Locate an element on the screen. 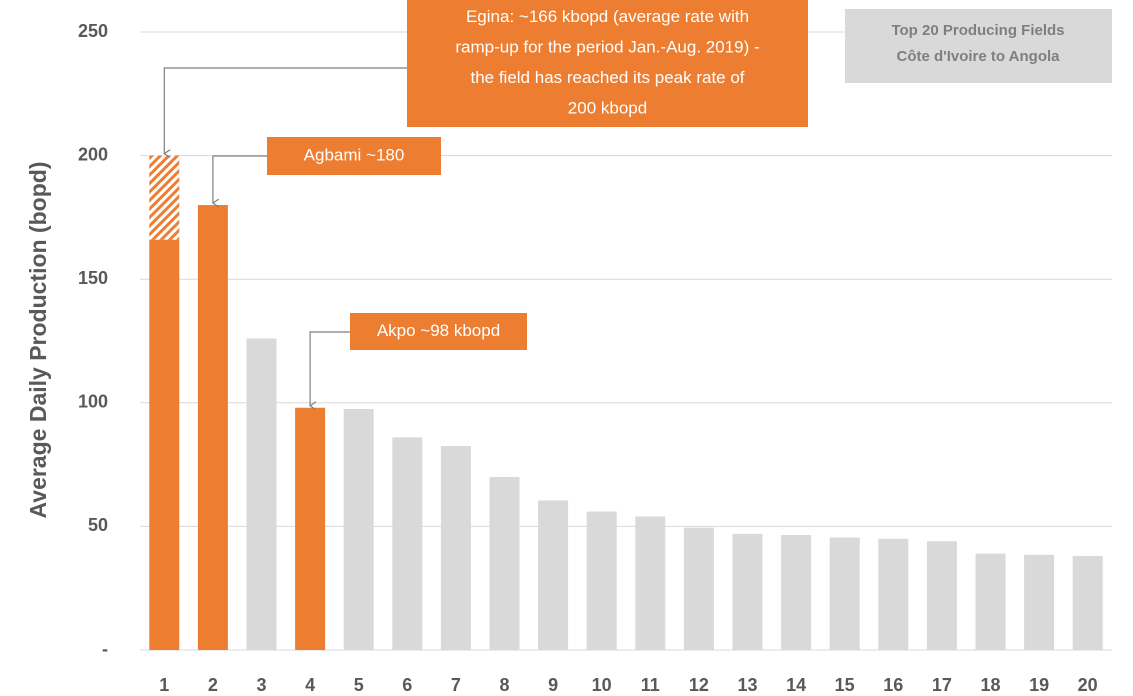 This screenshot has height=696, width=1133. x-tick-label: 2 is located at coordinates (213, 685).